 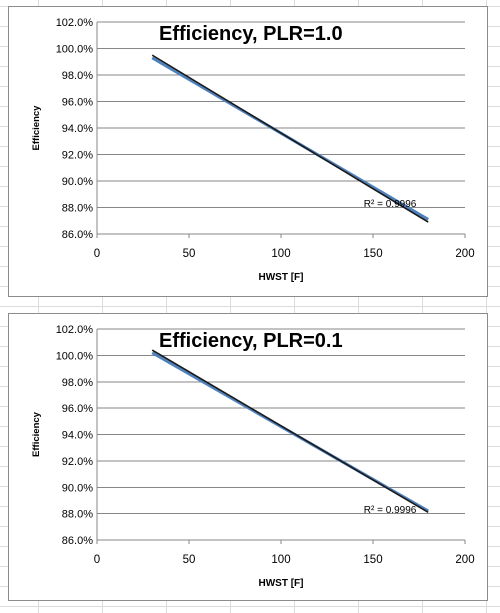 I want to click on chart-title: Efficiency, PLR=1.0, so click(x=251, y=34).